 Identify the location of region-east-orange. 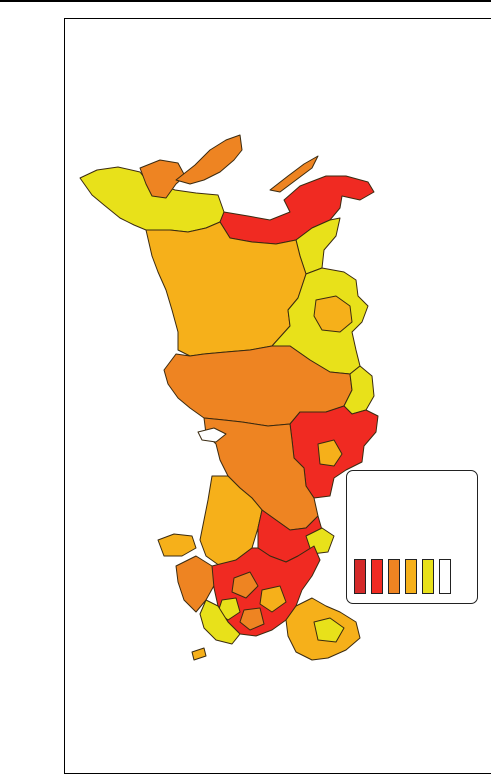
(333, 314).